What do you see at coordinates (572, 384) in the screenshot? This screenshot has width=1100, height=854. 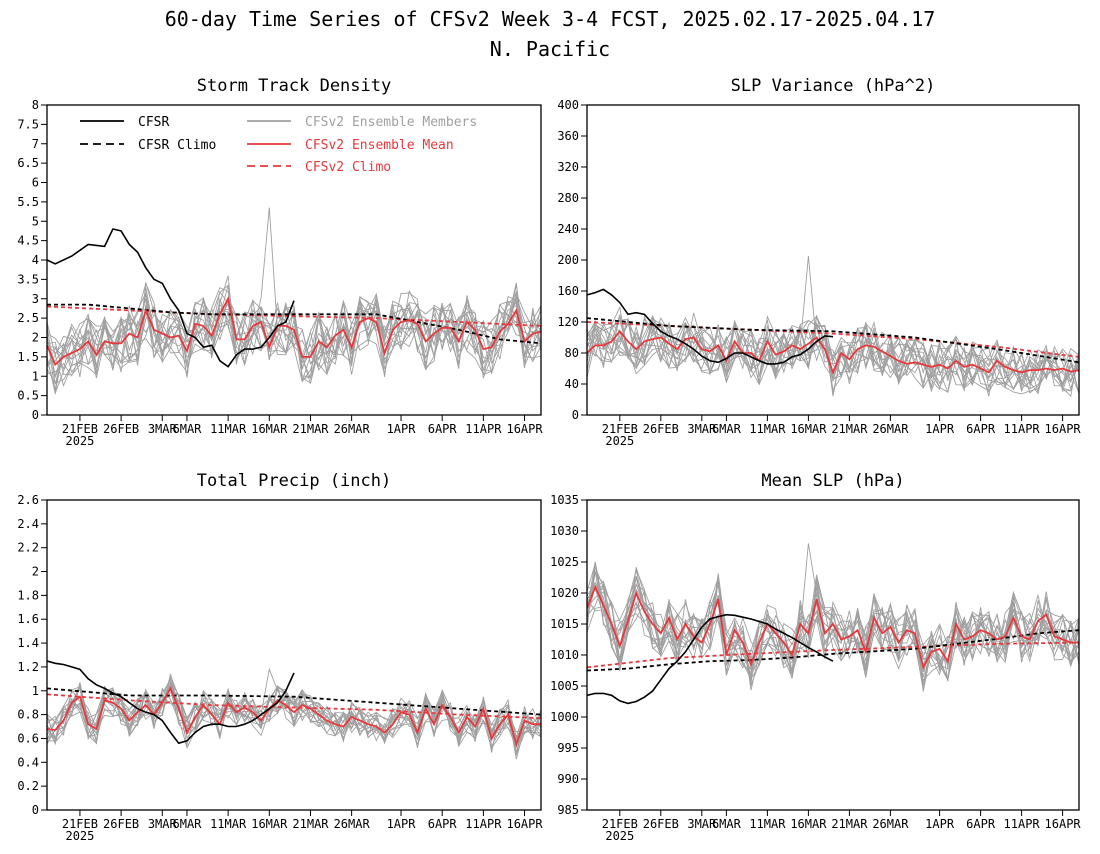 I see `y-tick-label: 40` at bounding box center [572, 384].